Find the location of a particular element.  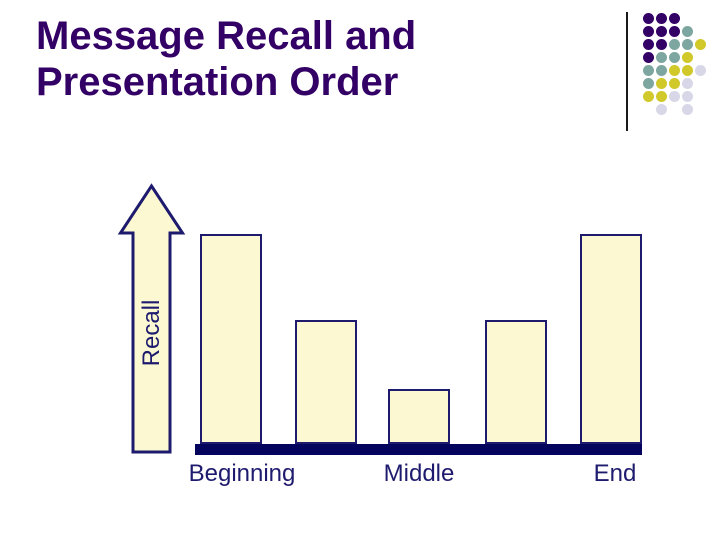

title-line-1: Message Recall and is located at coordinates (226, 36).